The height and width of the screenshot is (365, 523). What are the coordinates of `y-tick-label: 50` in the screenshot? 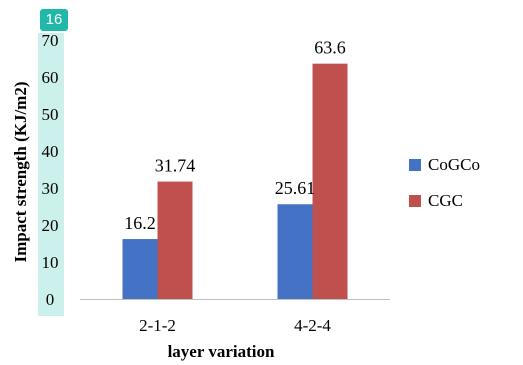 It's located at (50, 114).